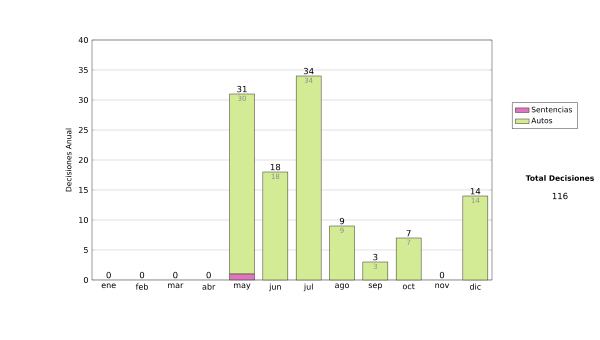 The width and height of the screenshot is (600, 340). Describe the element at coordinates (308, 288) in the screenshot. I see `x-tick-label: jul` at that location.